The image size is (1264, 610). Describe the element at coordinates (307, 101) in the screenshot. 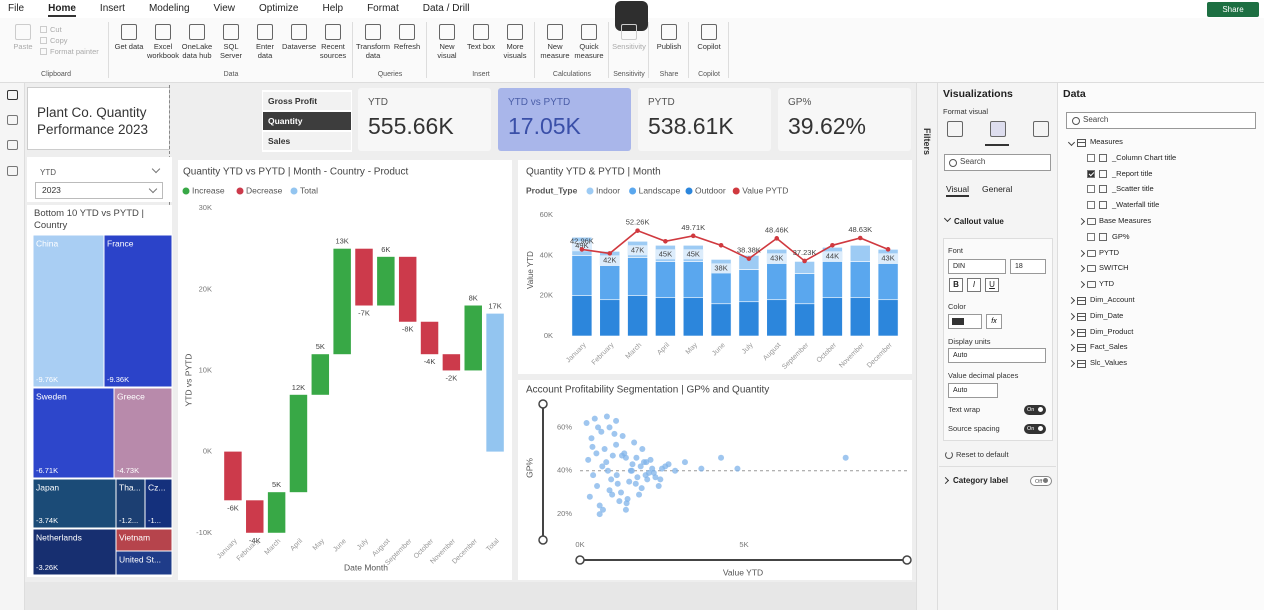

I see `metric-button: Gross Profit` at that location.